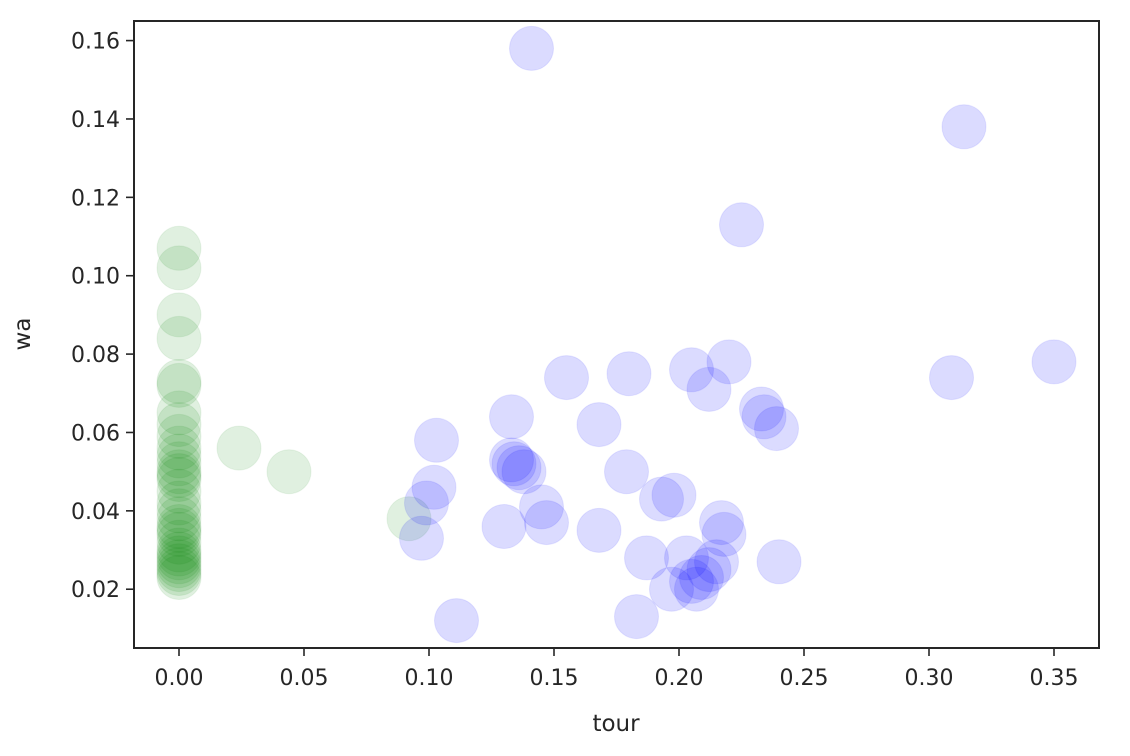  Describe the element at coordinates (95, 277) in the screenshot. I see `y-tick-label: 0.10` at that location.